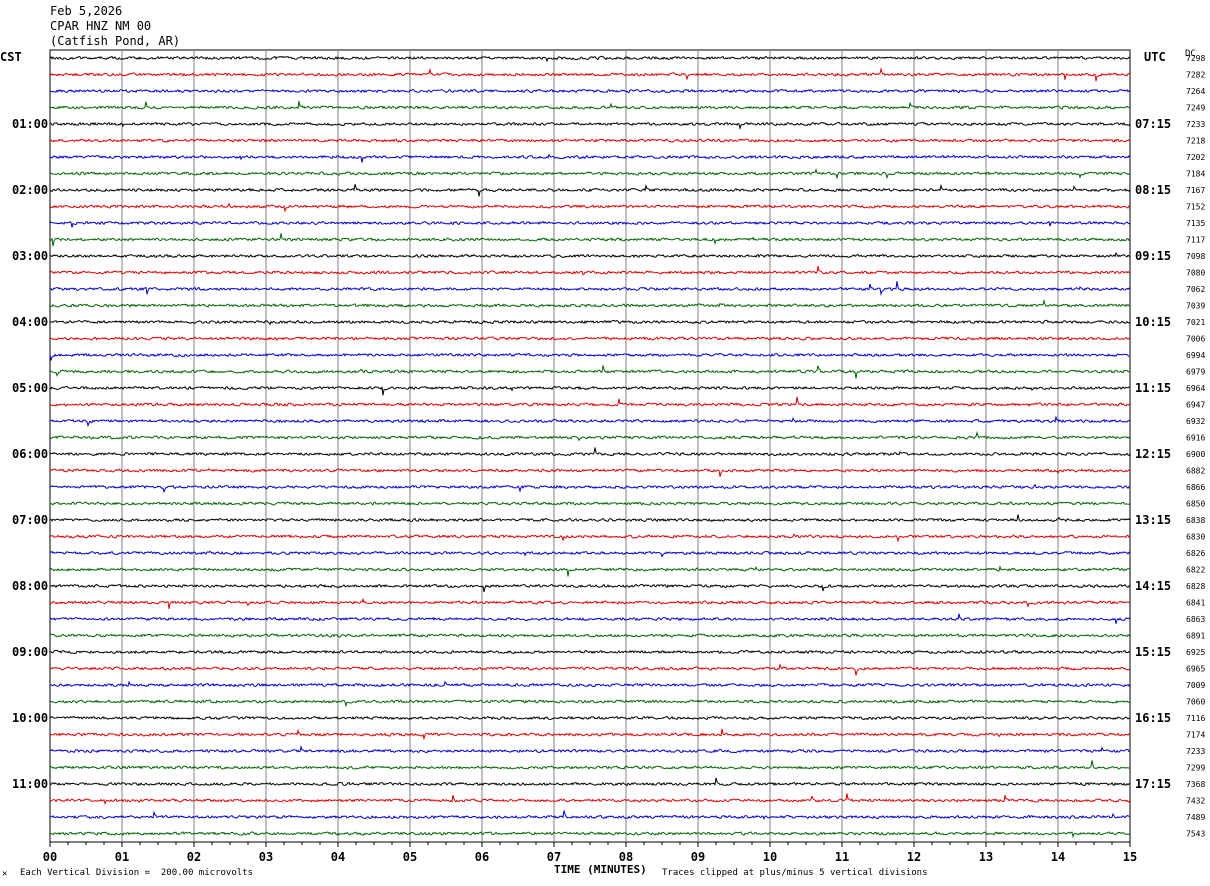 The width and height of the screenshot is (1210, 886). Describe the element at coordinates (1195, 240) in the screenshot. I see `dc-offset-label: 7117` at that location.